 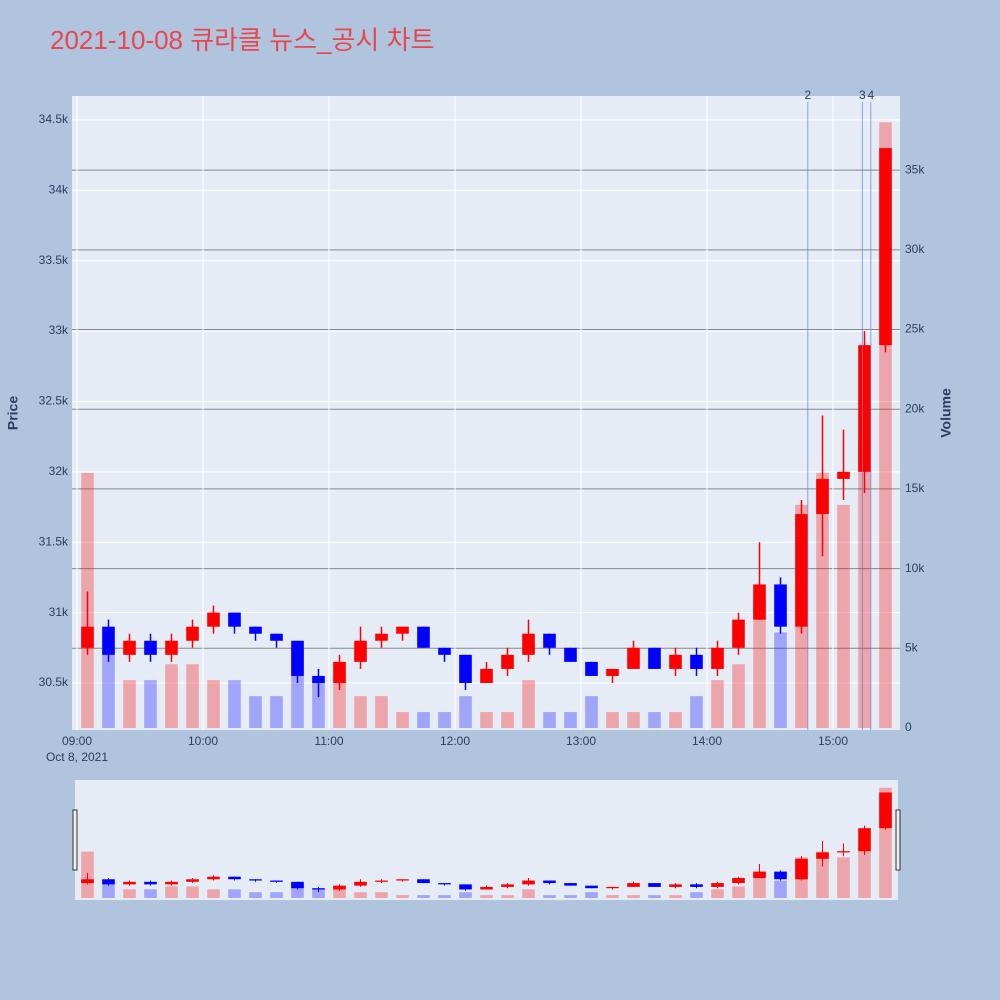 I want to click on x-tick-label: 10:00, so click(x=203, y=741).